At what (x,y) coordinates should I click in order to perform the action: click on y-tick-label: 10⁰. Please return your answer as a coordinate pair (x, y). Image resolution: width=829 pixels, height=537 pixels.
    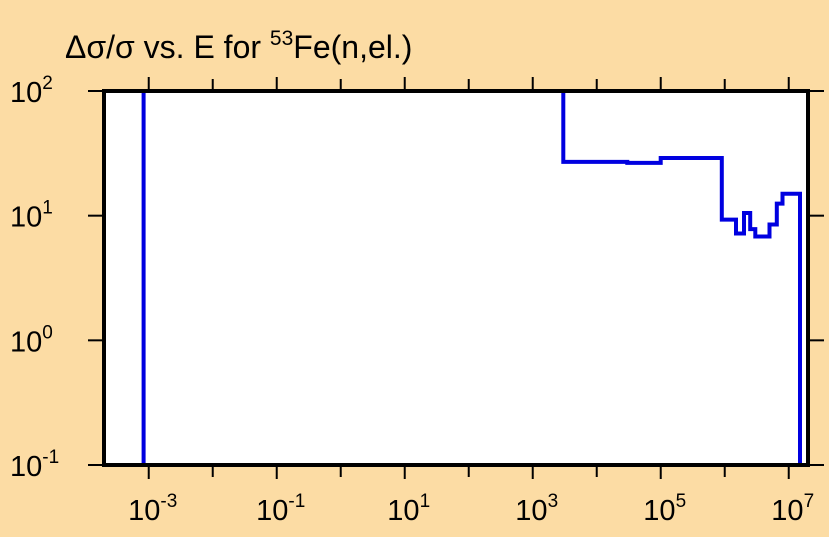
    Looking at the image, I should click on (31, 340).